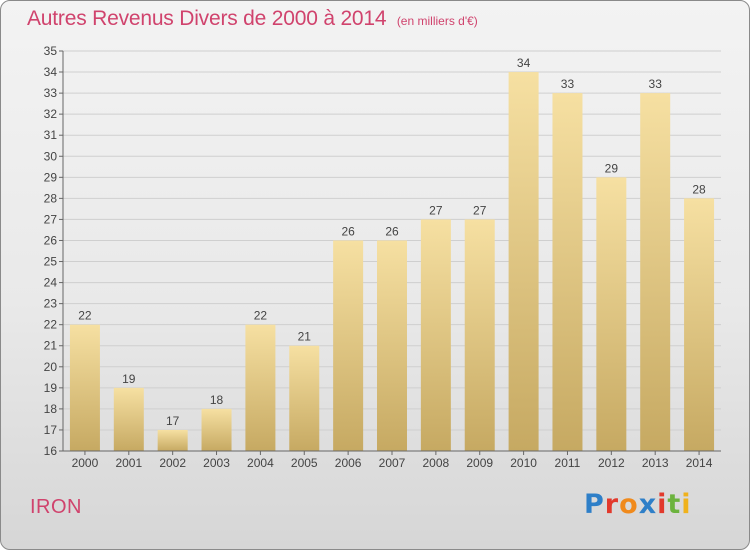 Image resolution: width=750 pixels, height=550 pixels. What do you see at coordinates (85, 463) in the screenshot?
I see `x-tick-label: 2000` at bounding box center [85, 463].